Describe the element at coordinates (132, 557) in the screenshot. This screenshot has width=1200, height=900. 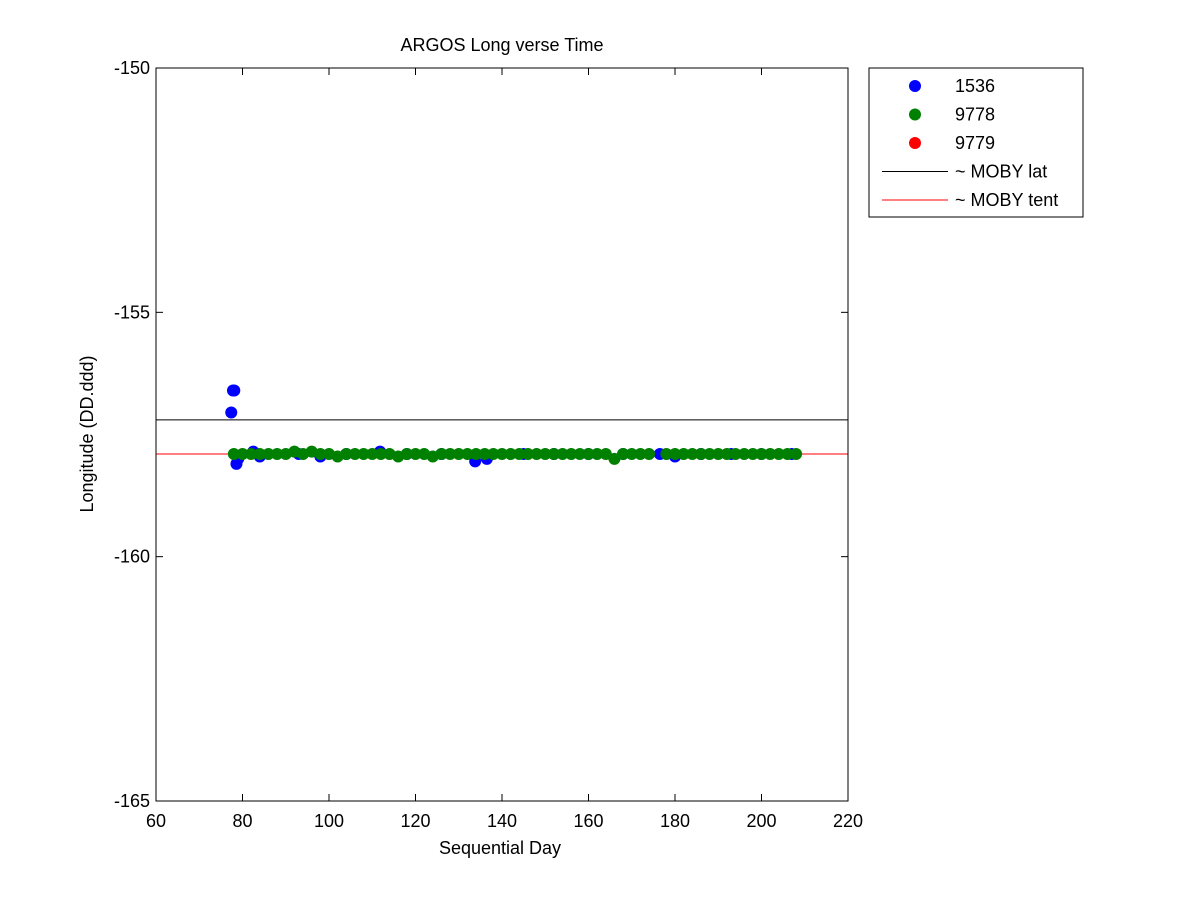
I see `y-tick-label: -160` at that location.